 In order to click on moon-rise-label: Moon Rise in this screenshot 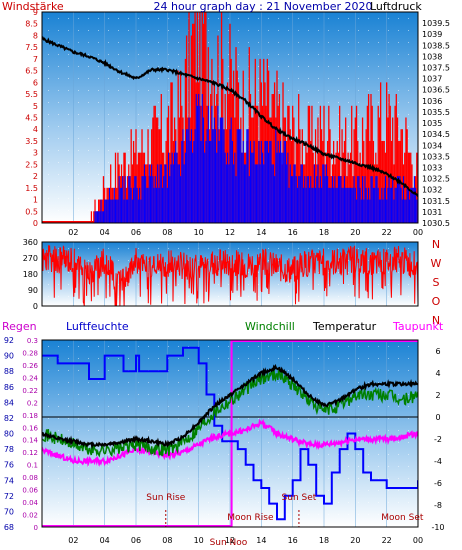, I will do `click(250, 518)`.